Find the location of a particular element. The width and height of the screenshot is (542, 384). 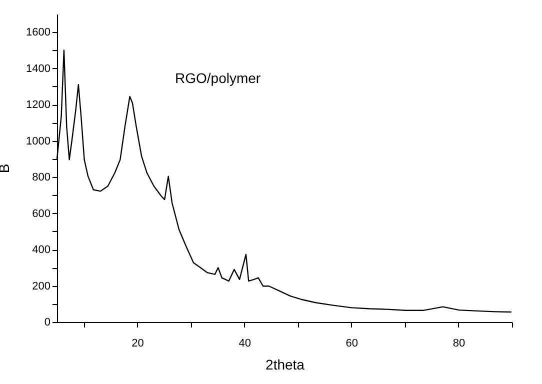

y-tick-label: 1600 is located at coordinates (38, 32).